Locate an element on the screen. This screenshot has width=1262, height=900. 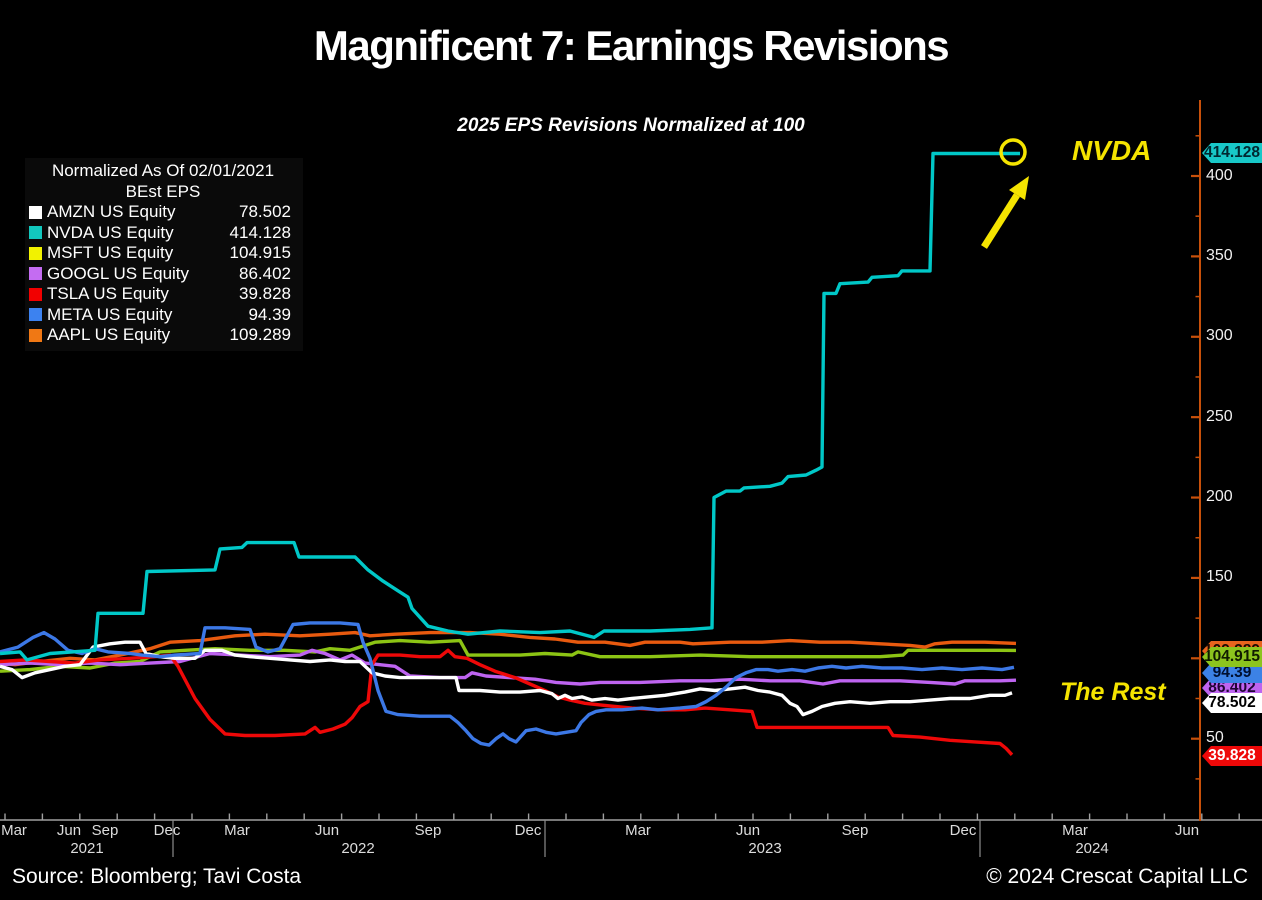
legend-row-aapl: AAPL US Equity 109.289 is located at coordinates (163, 335).